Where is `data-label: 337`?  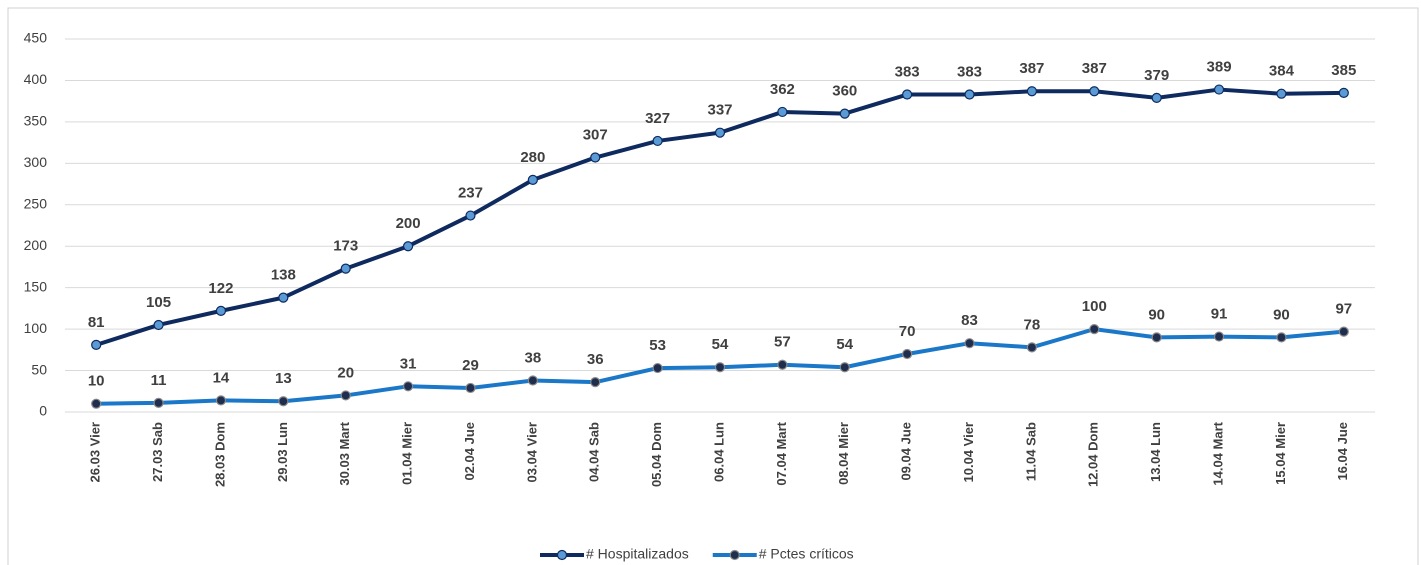
data-label: 337 is located at coordinates (719, 110).